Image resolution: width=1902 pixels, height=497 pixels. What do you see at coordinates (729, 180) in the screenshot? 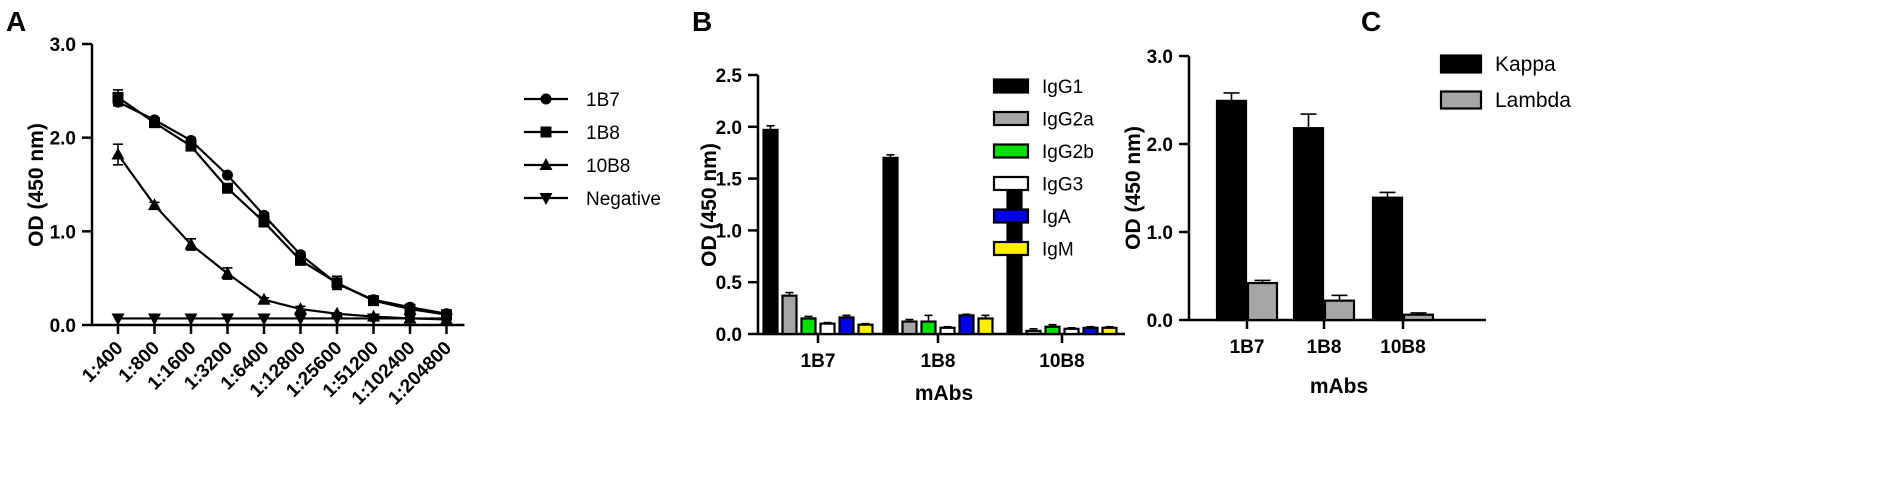
I see `y-tick-label: 1.5` at bounding box center [729, 180].